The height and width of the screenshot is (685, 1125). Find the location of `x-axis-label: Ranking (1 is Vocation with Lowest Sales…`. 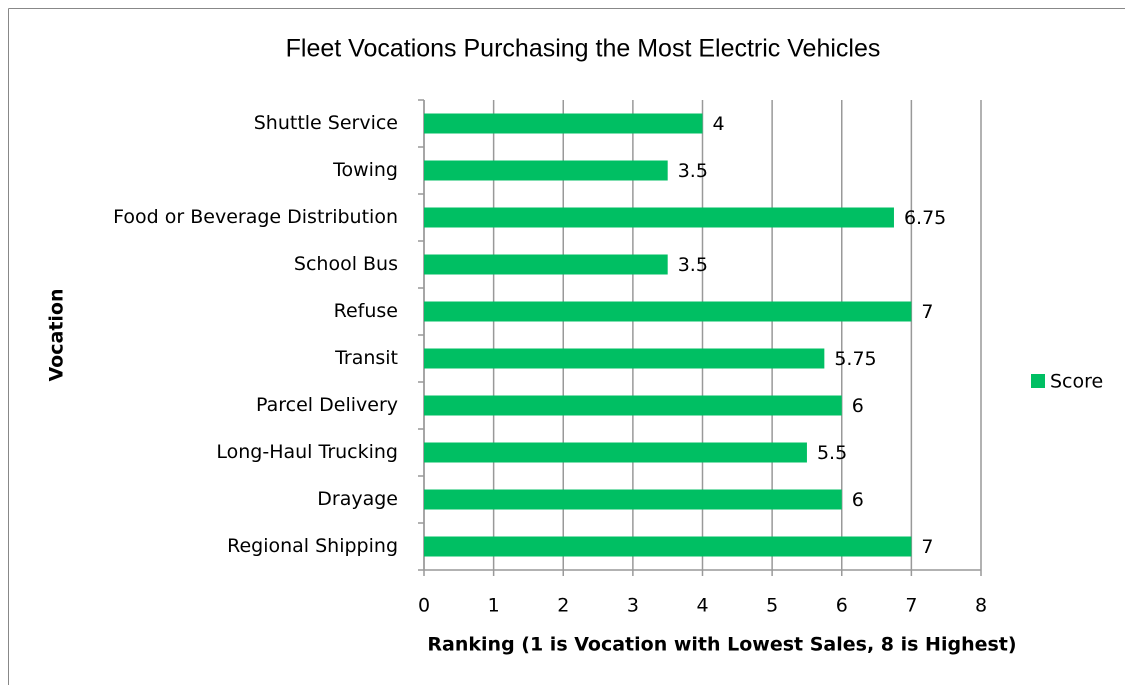

x-axis-label: Ranking (1 is Vocation with Lowest Sales… is located at coordinates (721, 645).